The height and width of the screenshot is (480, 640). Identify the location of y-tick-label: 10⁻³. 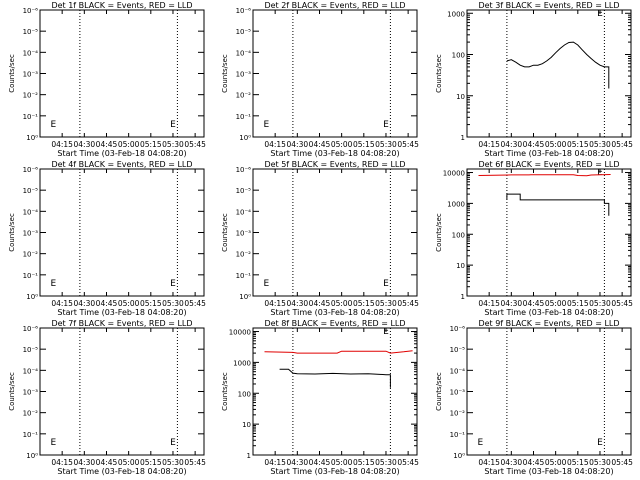
(31, 75).